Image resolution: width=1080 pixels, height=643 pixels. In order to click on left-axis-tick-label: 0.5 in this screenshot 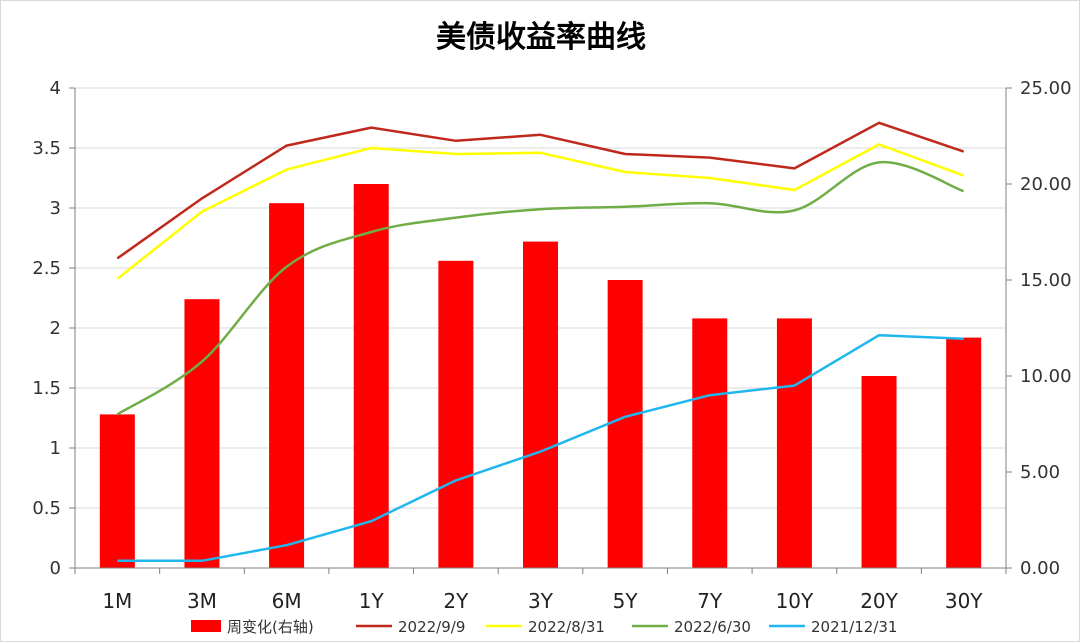, I will do `click(46, 508)`.